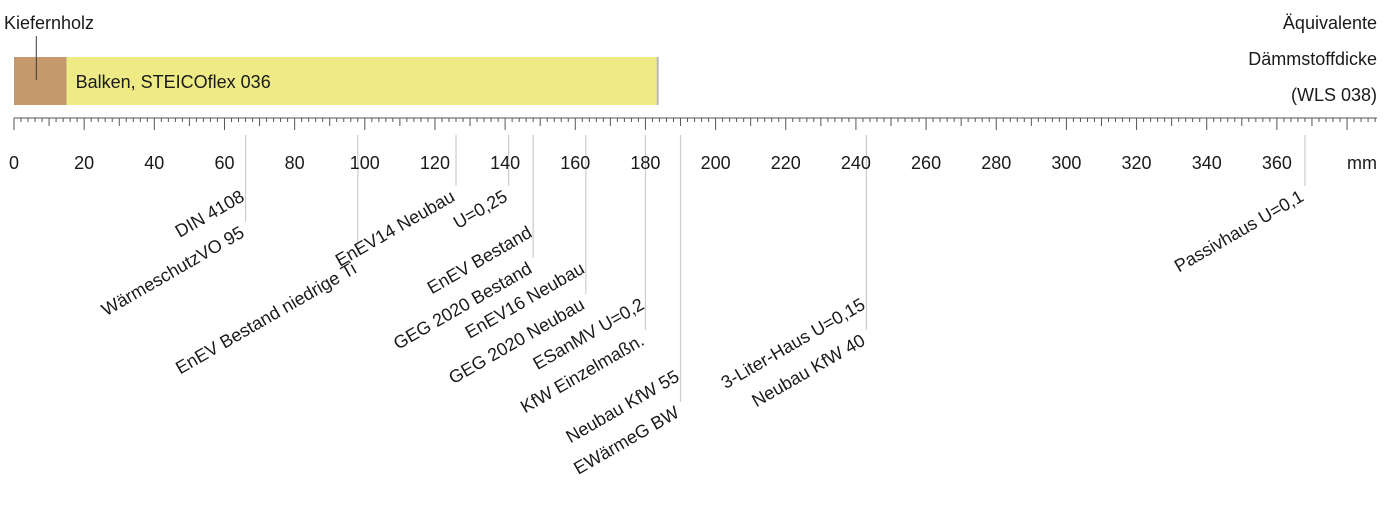 The image size is (1391, 507). I want to click on axis-tick-label: 320, so click(1137, 163).